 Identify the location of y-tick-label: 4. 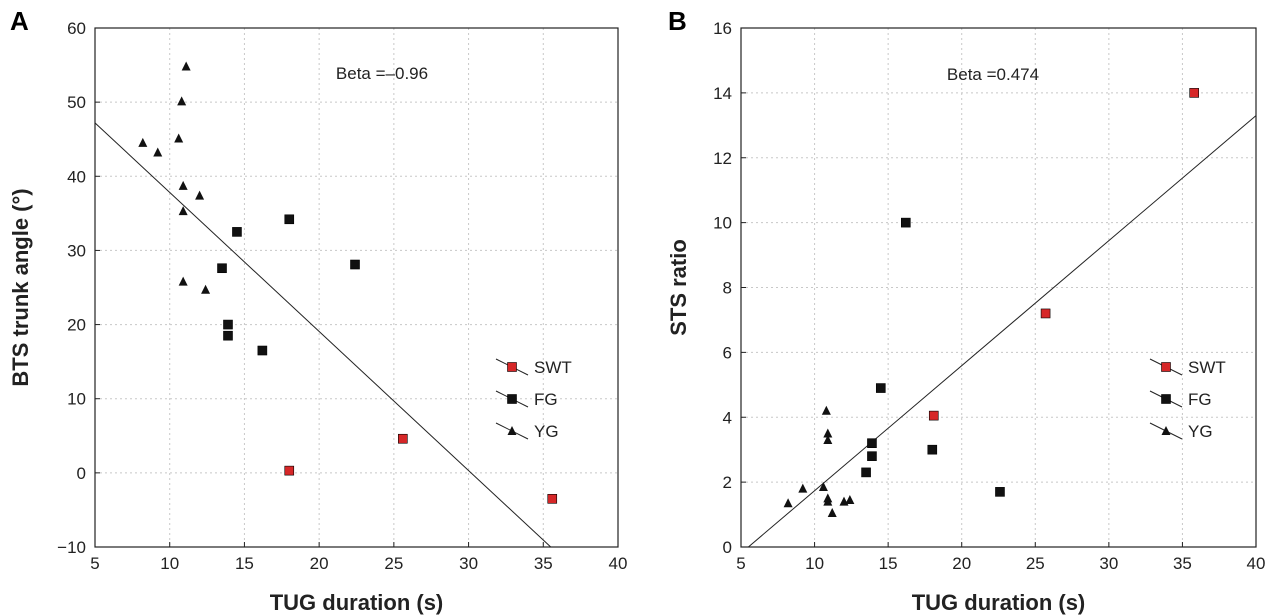
(727, 417).